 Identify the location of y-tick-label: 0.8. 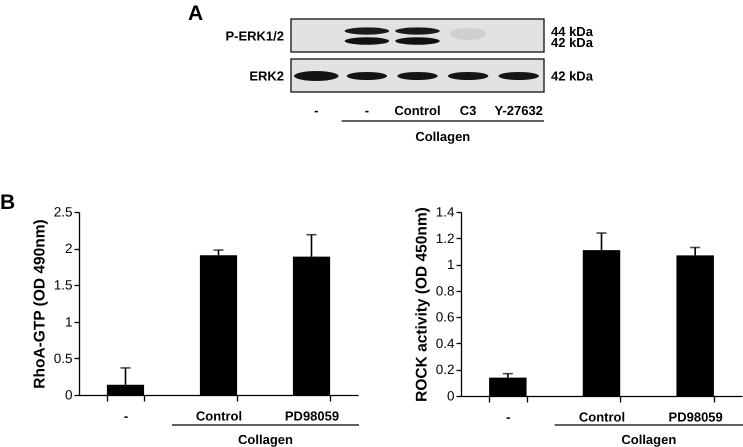
(445, 290).